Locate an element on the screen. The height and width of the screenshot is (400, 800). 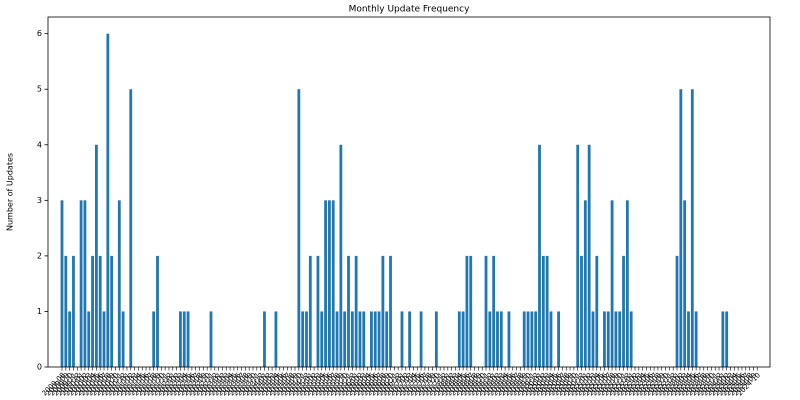
y-tick-label: 0 is located at coordinates (39, 367).